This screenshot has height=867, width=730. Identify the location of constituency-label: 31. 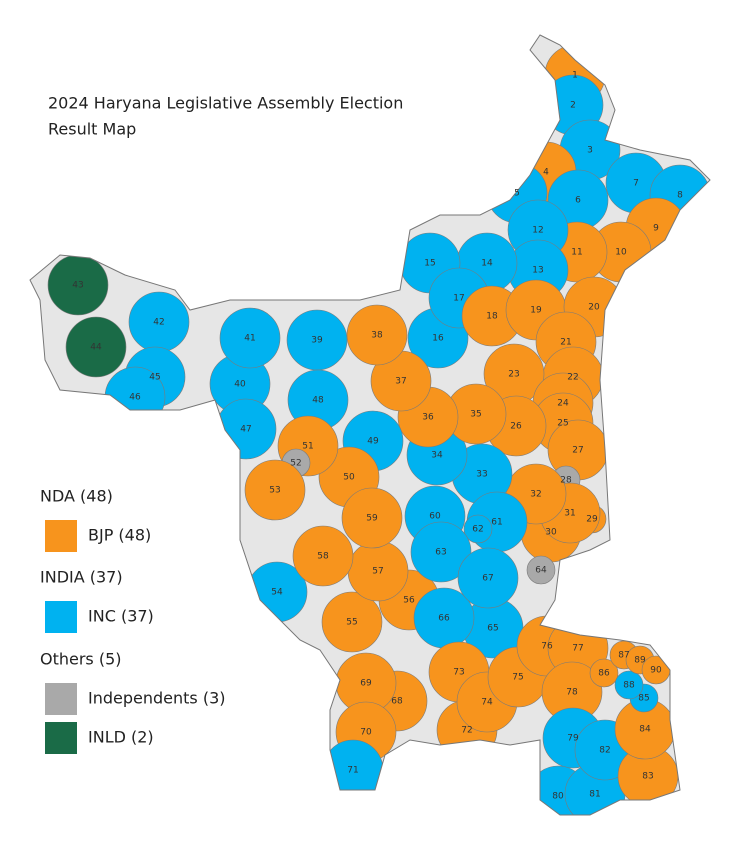
(569, 514).